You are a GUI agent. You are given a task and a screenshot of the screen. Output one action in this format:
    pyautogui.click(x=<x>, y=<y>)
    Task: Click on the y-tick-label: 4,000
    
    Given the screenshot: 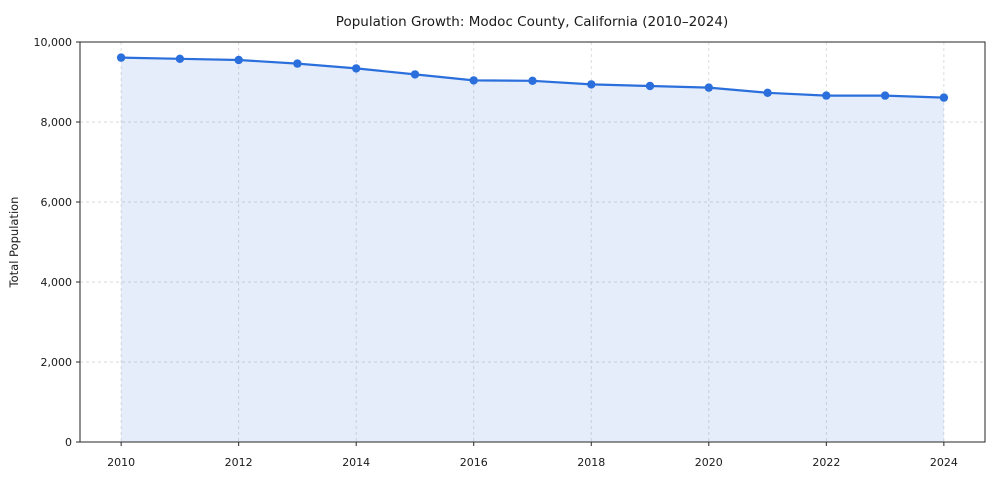 What is the action you would take?
    pyautogui.click(x=57, y=282)
    